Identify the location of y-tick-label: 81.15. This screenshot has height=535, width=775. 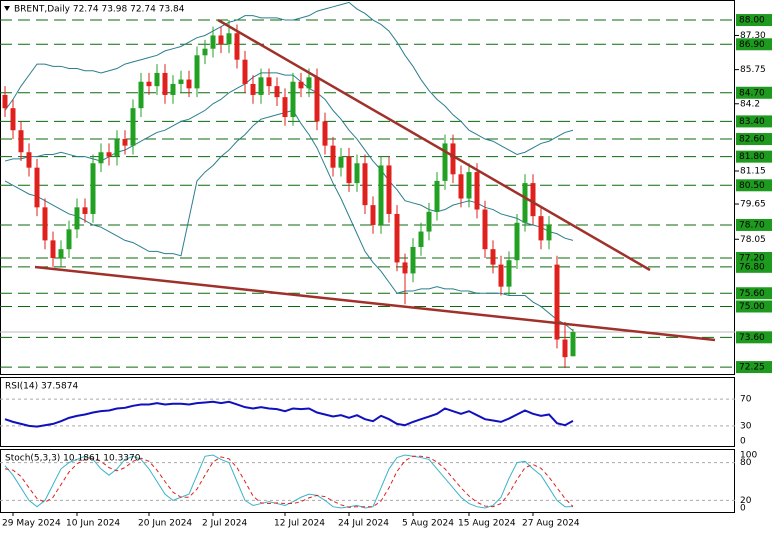
(753, 171).